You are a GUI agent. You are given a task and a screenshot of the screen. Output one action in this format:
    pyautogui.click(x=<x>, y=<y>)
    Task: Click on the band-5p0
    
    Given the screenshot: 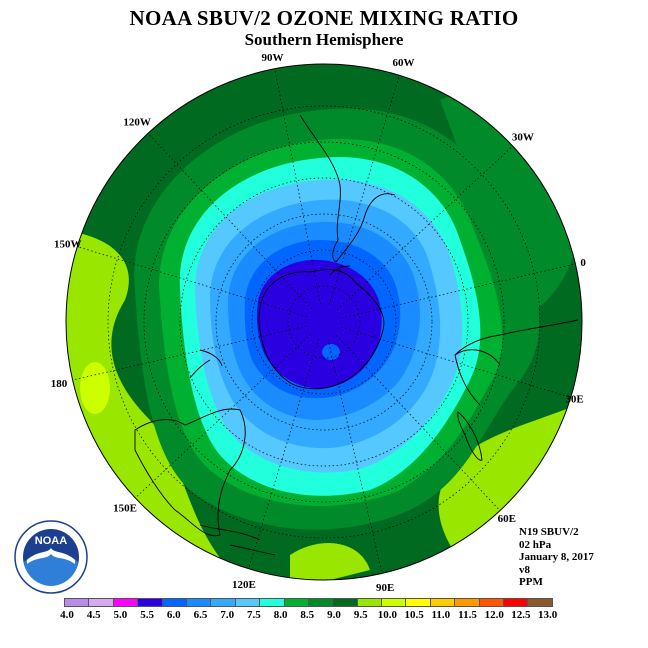 What is the action you would take?
    pyautogui.click(x=319, y=324)
    